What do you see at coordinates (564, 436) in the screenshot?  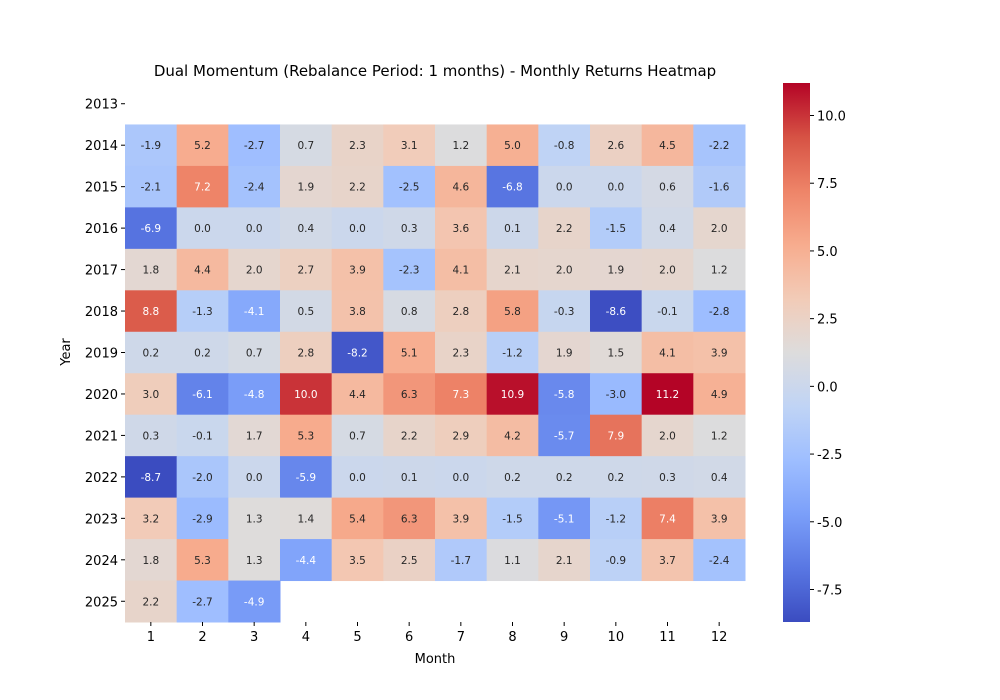 I see `cell-value: -5.7` at bounding box center [564, 436].